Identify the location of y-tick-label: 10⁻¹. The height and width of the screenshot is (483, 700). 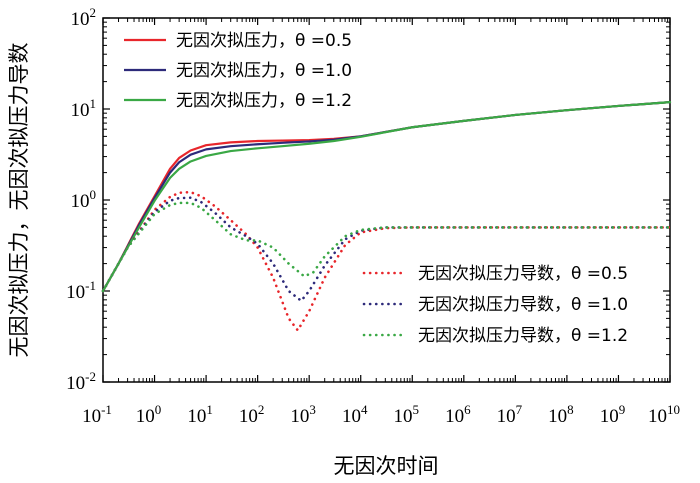
(81, 290).